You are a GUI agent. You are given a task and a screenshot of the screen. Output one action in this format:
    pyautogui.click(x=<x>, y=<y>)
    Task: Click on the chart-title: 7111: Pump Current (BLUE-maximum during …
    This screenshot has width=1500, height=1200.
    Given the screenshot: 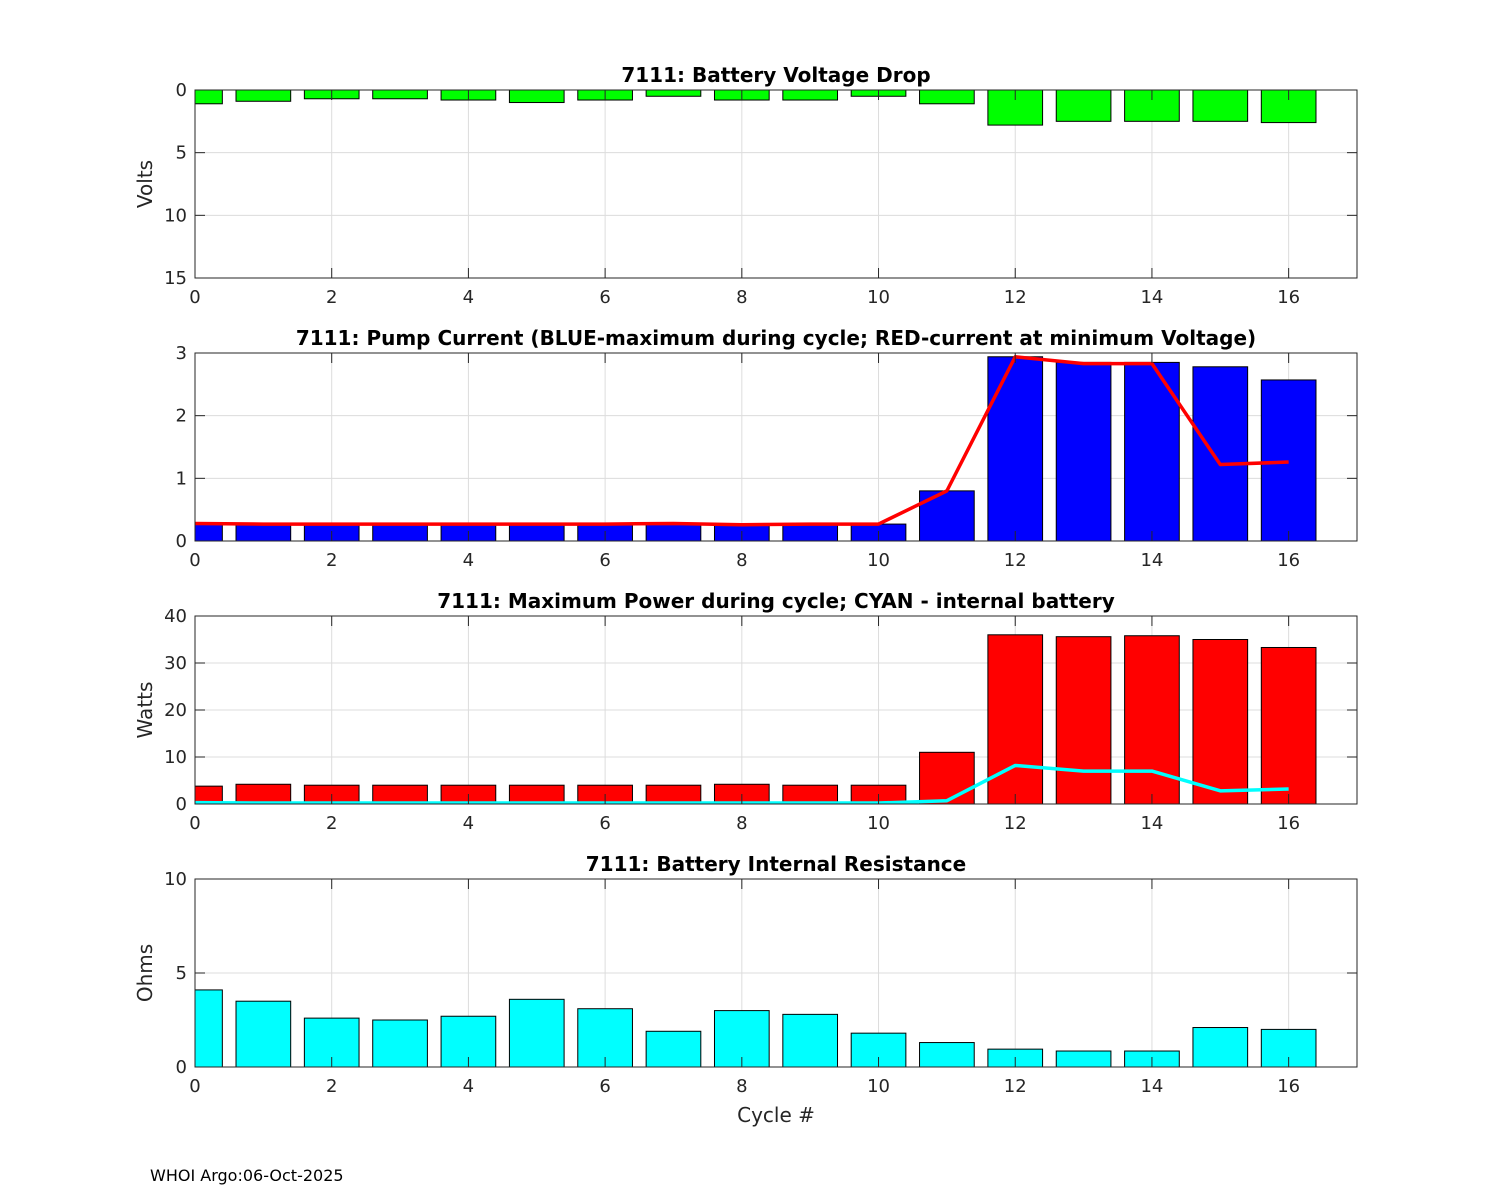 What is the action you would take?
    pyautogui.click(x=776, y=338)
    